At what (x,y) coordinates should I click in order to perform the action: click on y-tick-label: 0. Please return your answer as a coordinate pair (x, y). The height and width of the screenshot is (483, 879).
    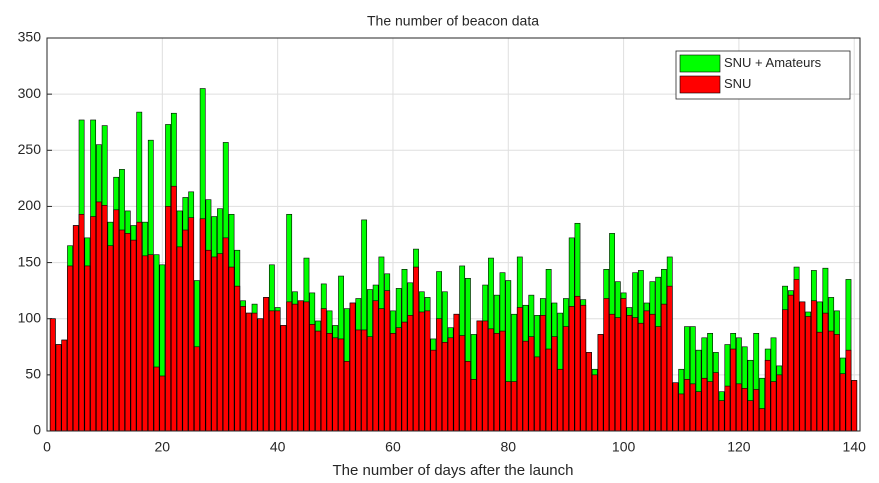
    Looking at the image, I should click on (37, 430).